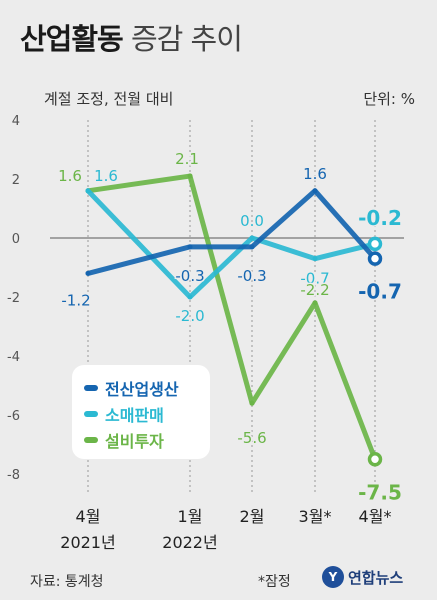 The image size is (437, 600). What do you see at coordinates (314, 290) in the screenshot?
I see `data-label: -2.2` at bounding box center [314, 290].